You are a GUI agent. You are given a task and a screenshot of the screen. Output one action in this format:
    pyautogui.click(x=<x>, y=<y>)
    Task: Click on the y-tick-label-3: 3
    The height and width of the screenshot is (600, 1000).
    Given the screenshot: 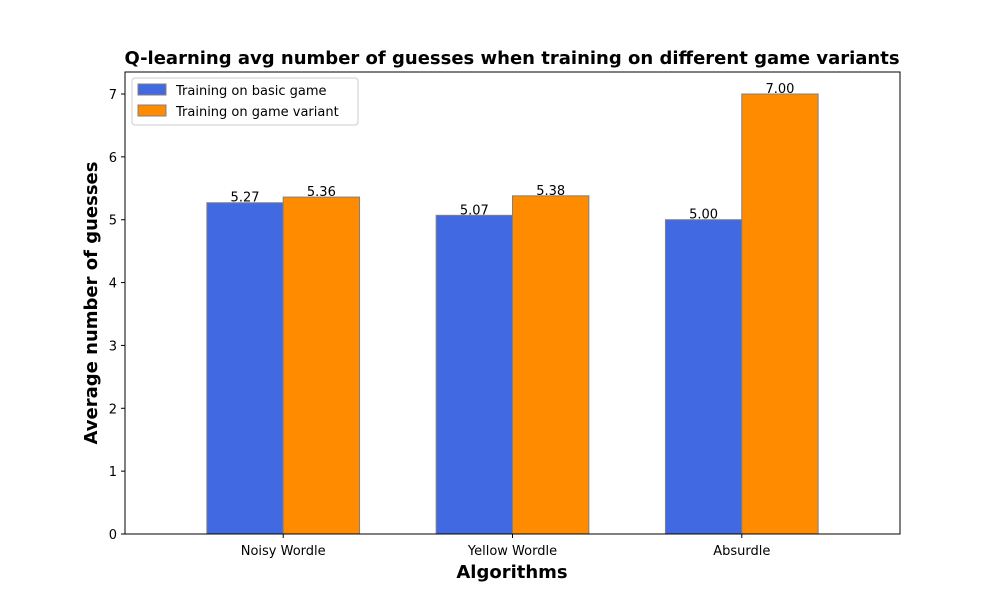 What is the action you would take?
    pyautogui.click(x=113, y=346)
    